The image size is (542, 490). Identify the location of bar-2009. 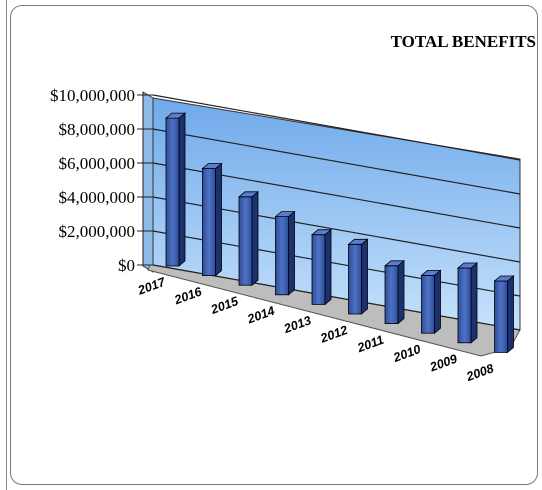
(467, 303).